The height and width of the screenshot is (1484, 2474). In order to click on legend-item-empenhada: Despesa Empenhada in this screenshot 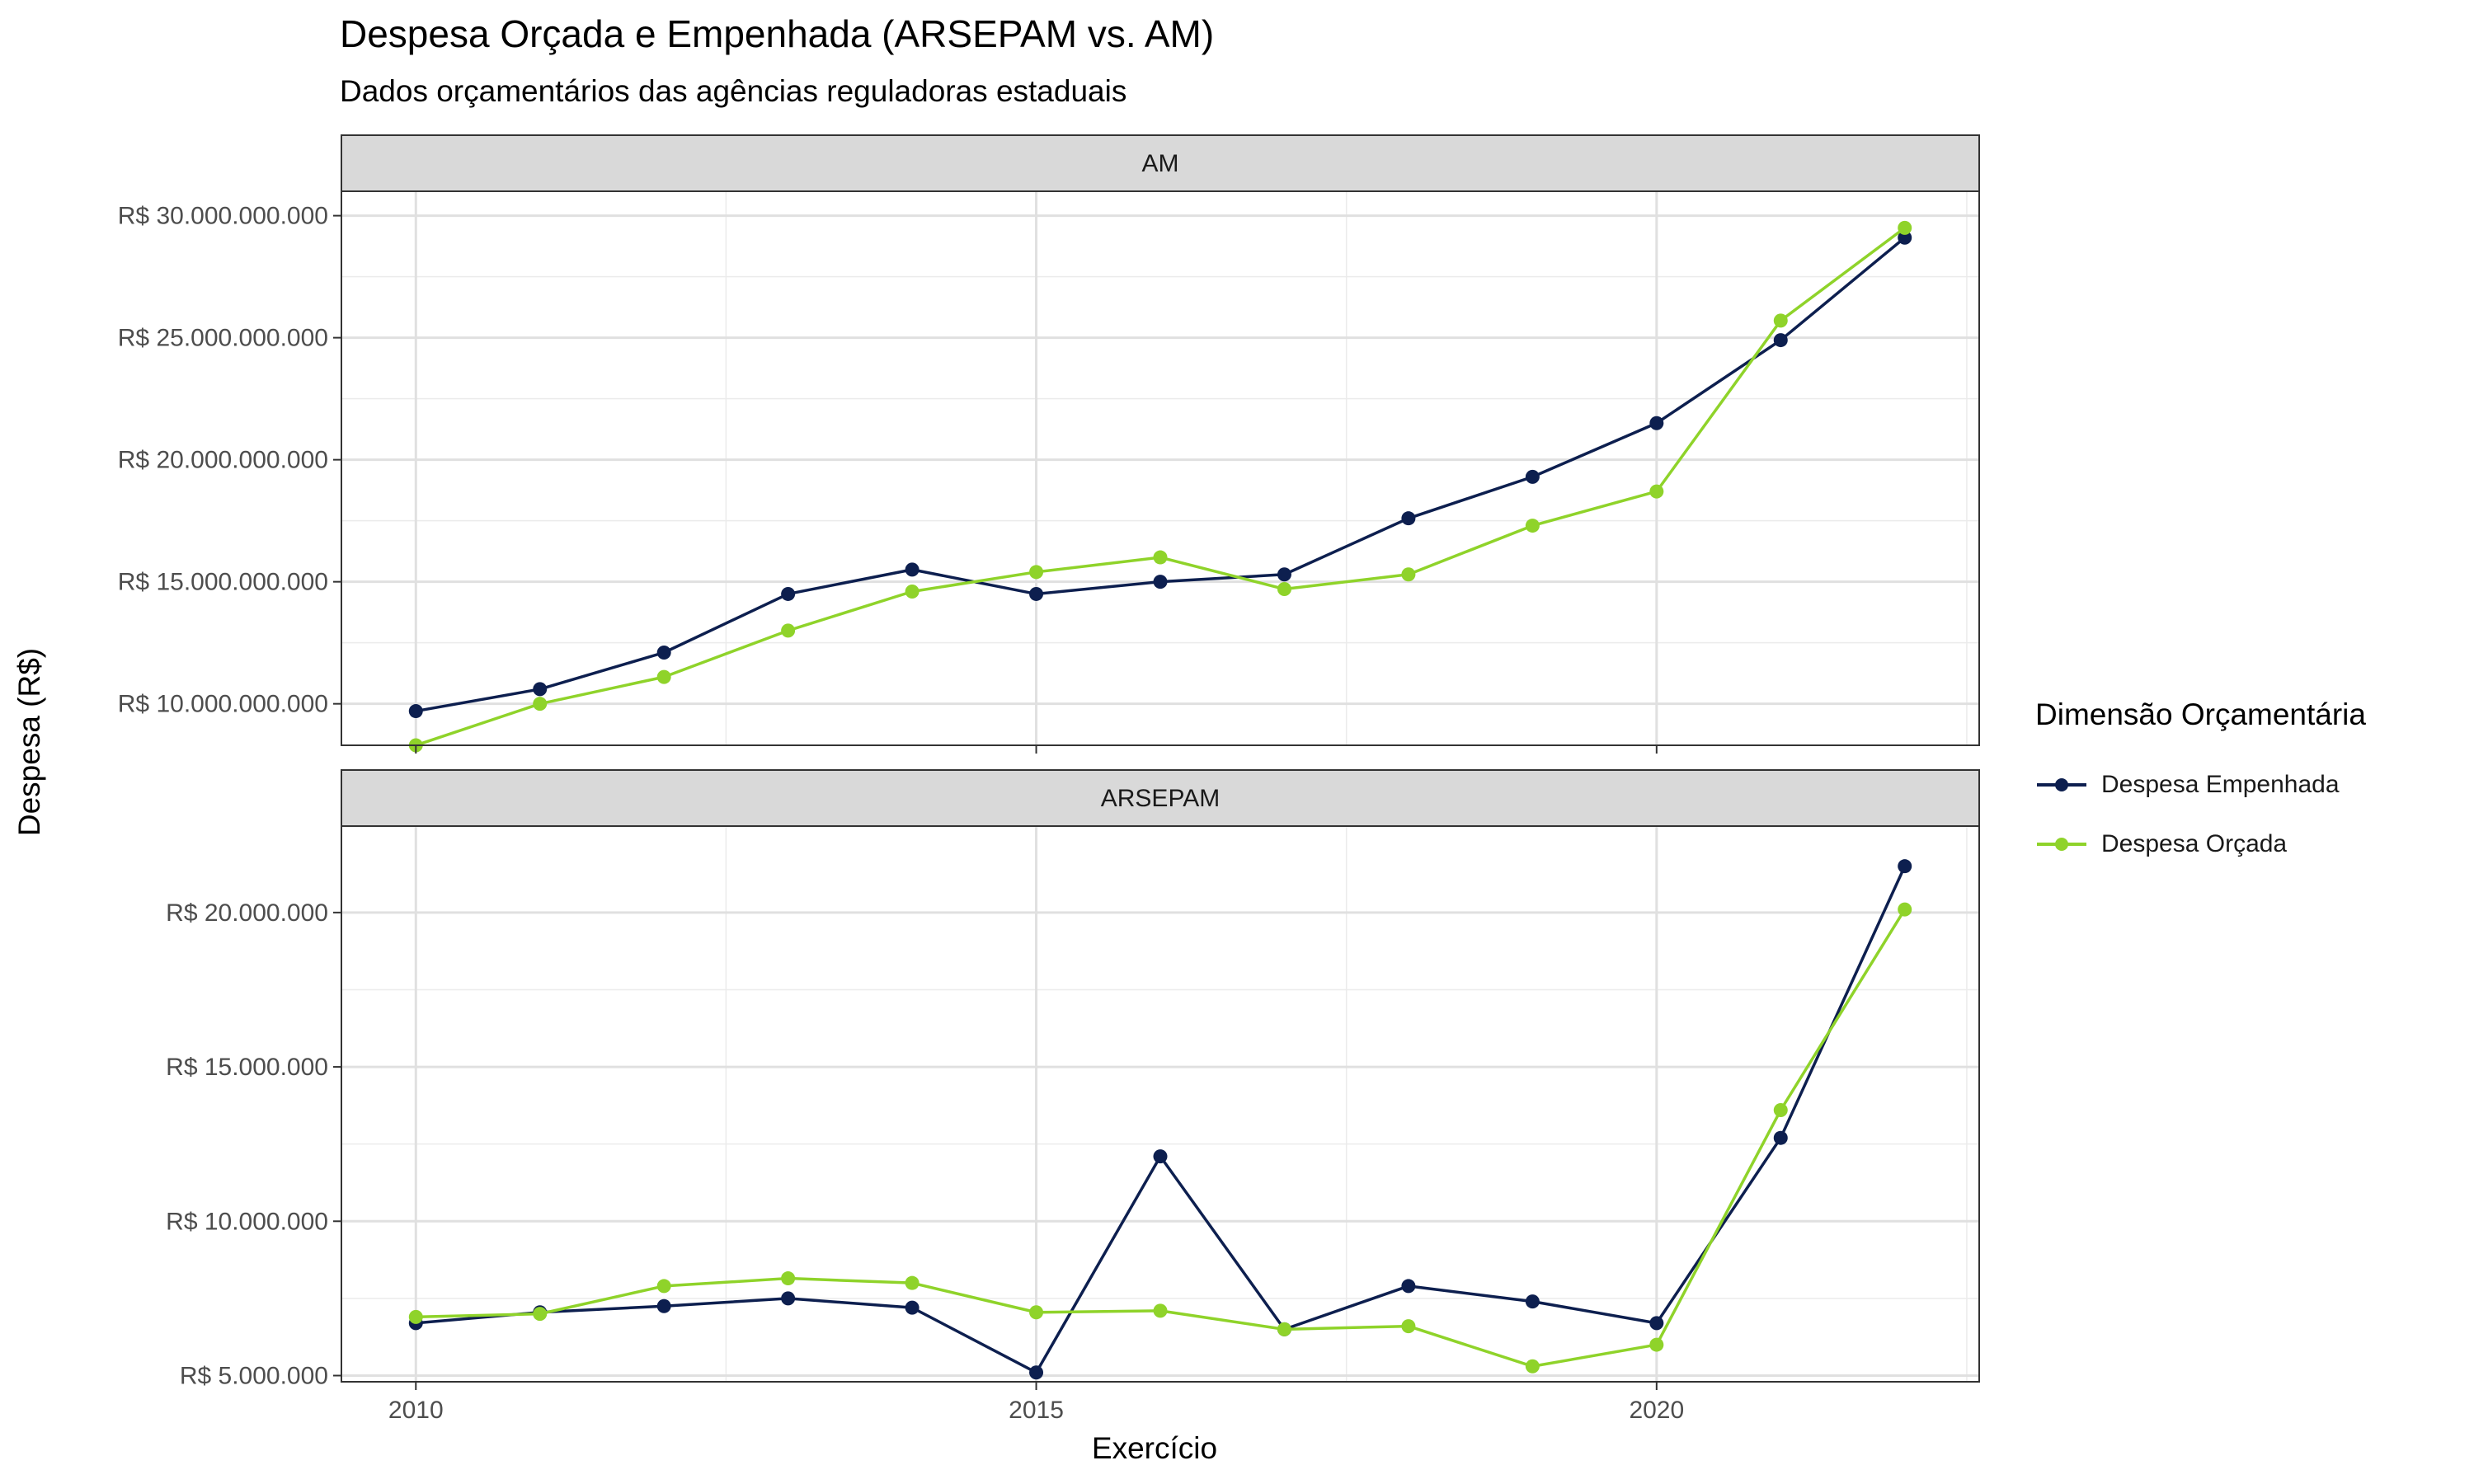, I will do `click(2200, 785)`.